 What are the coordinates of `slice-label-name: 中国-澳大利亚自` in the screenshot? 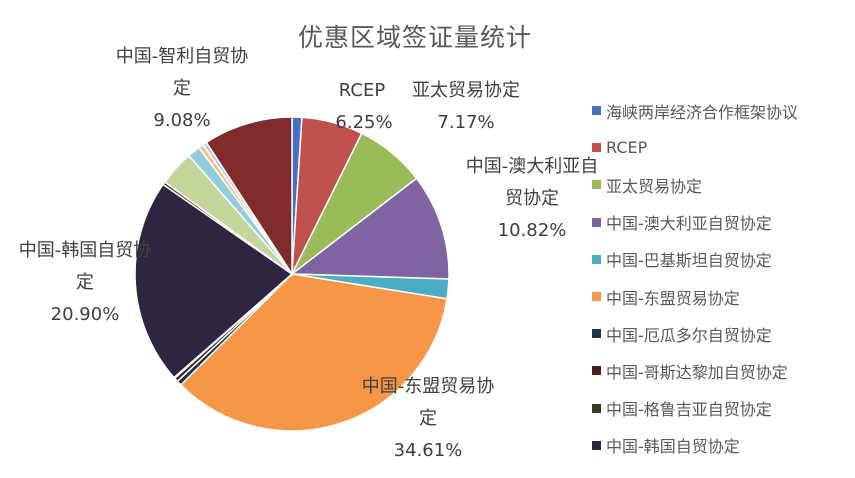 It's located at (532, 166).